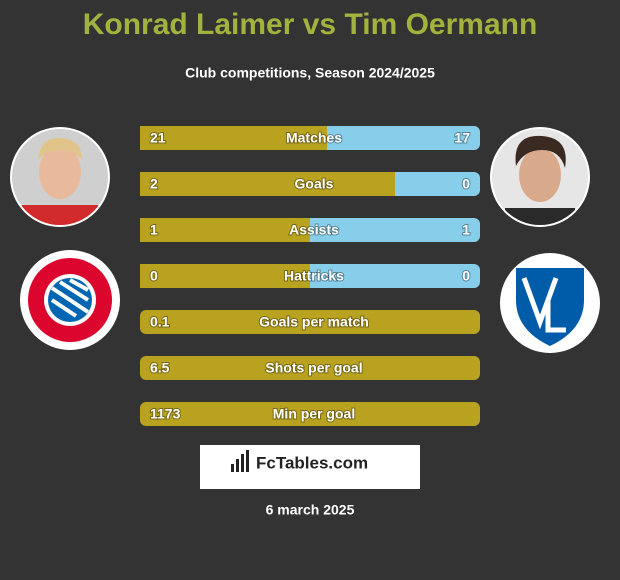 Image resolution: width=620 pixels, height=580 pixels. What do you see at coordinates (60, 177) in the screenshot?
I see `player-left-photo` at bounding box center [60, 177].